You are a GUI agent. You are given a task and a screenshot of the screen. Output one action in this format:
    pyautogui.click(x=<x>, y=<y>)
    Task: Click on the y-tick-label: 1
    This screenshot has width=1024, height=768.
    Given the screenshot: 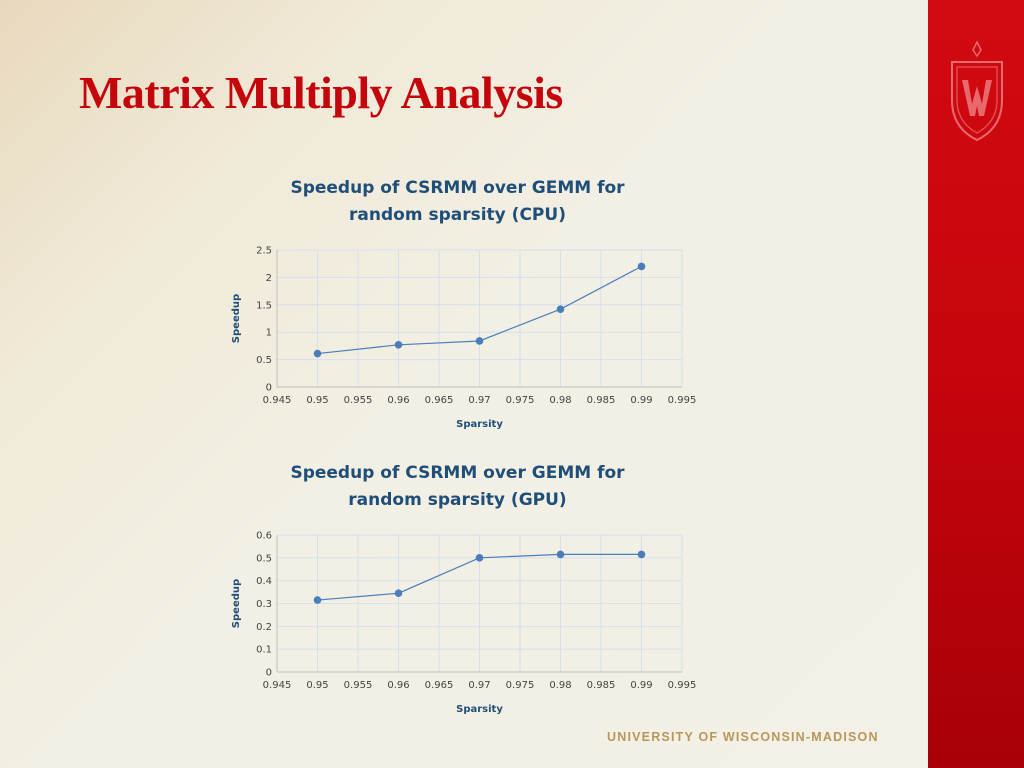 What is the action you would take?
    pyautogui.click(x=269, y=333)
    